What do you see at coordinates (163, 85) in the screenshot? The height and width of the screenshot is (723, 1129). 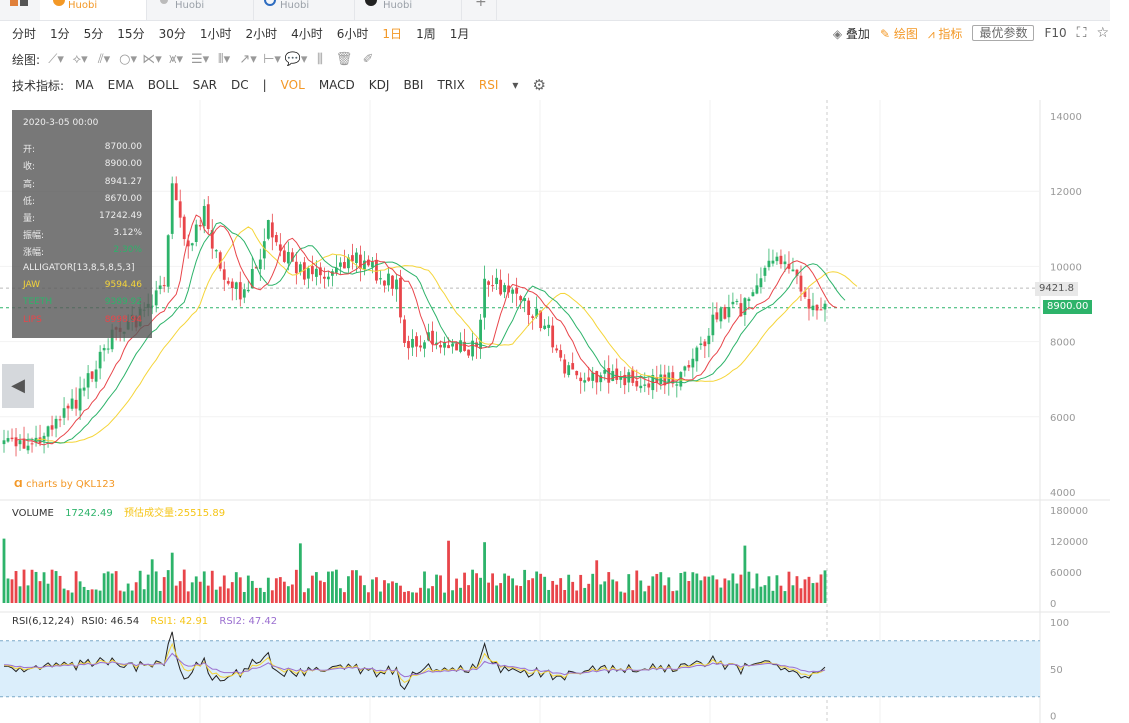 I see `indicator-boll: BOLL` at bounding box center [163, 85].